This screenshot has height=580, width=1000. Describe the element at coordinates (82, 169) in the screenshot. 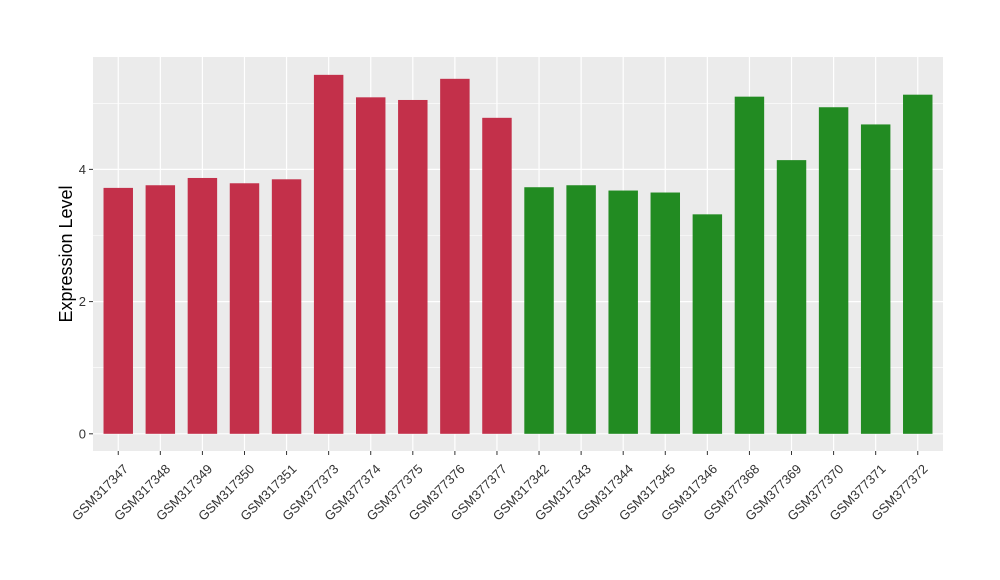

I see `y-tick-label: 4` at that location.